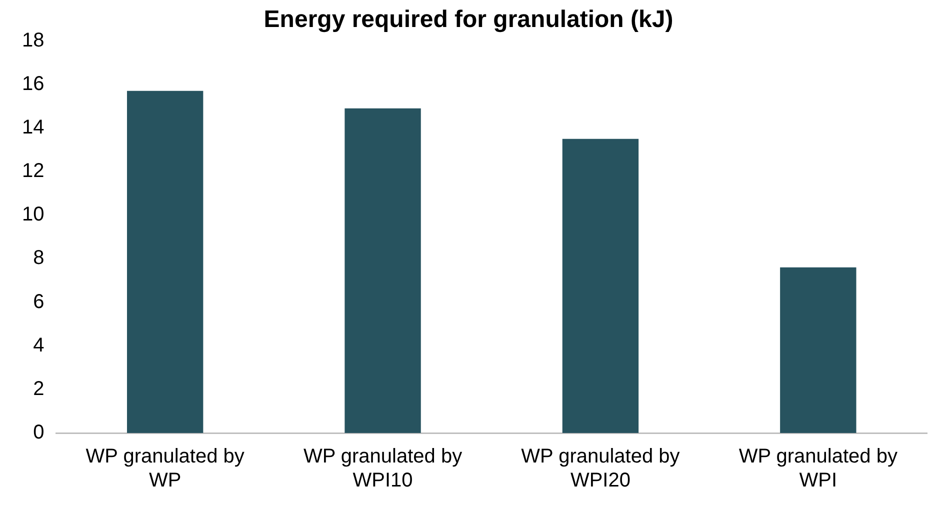 This screenshot has width=937, height=509. What do you see at coordinates (818, 469) in the screenshot?
I see `x-tick-label: WP granulated by WPI` at bounding box center [818, 469].